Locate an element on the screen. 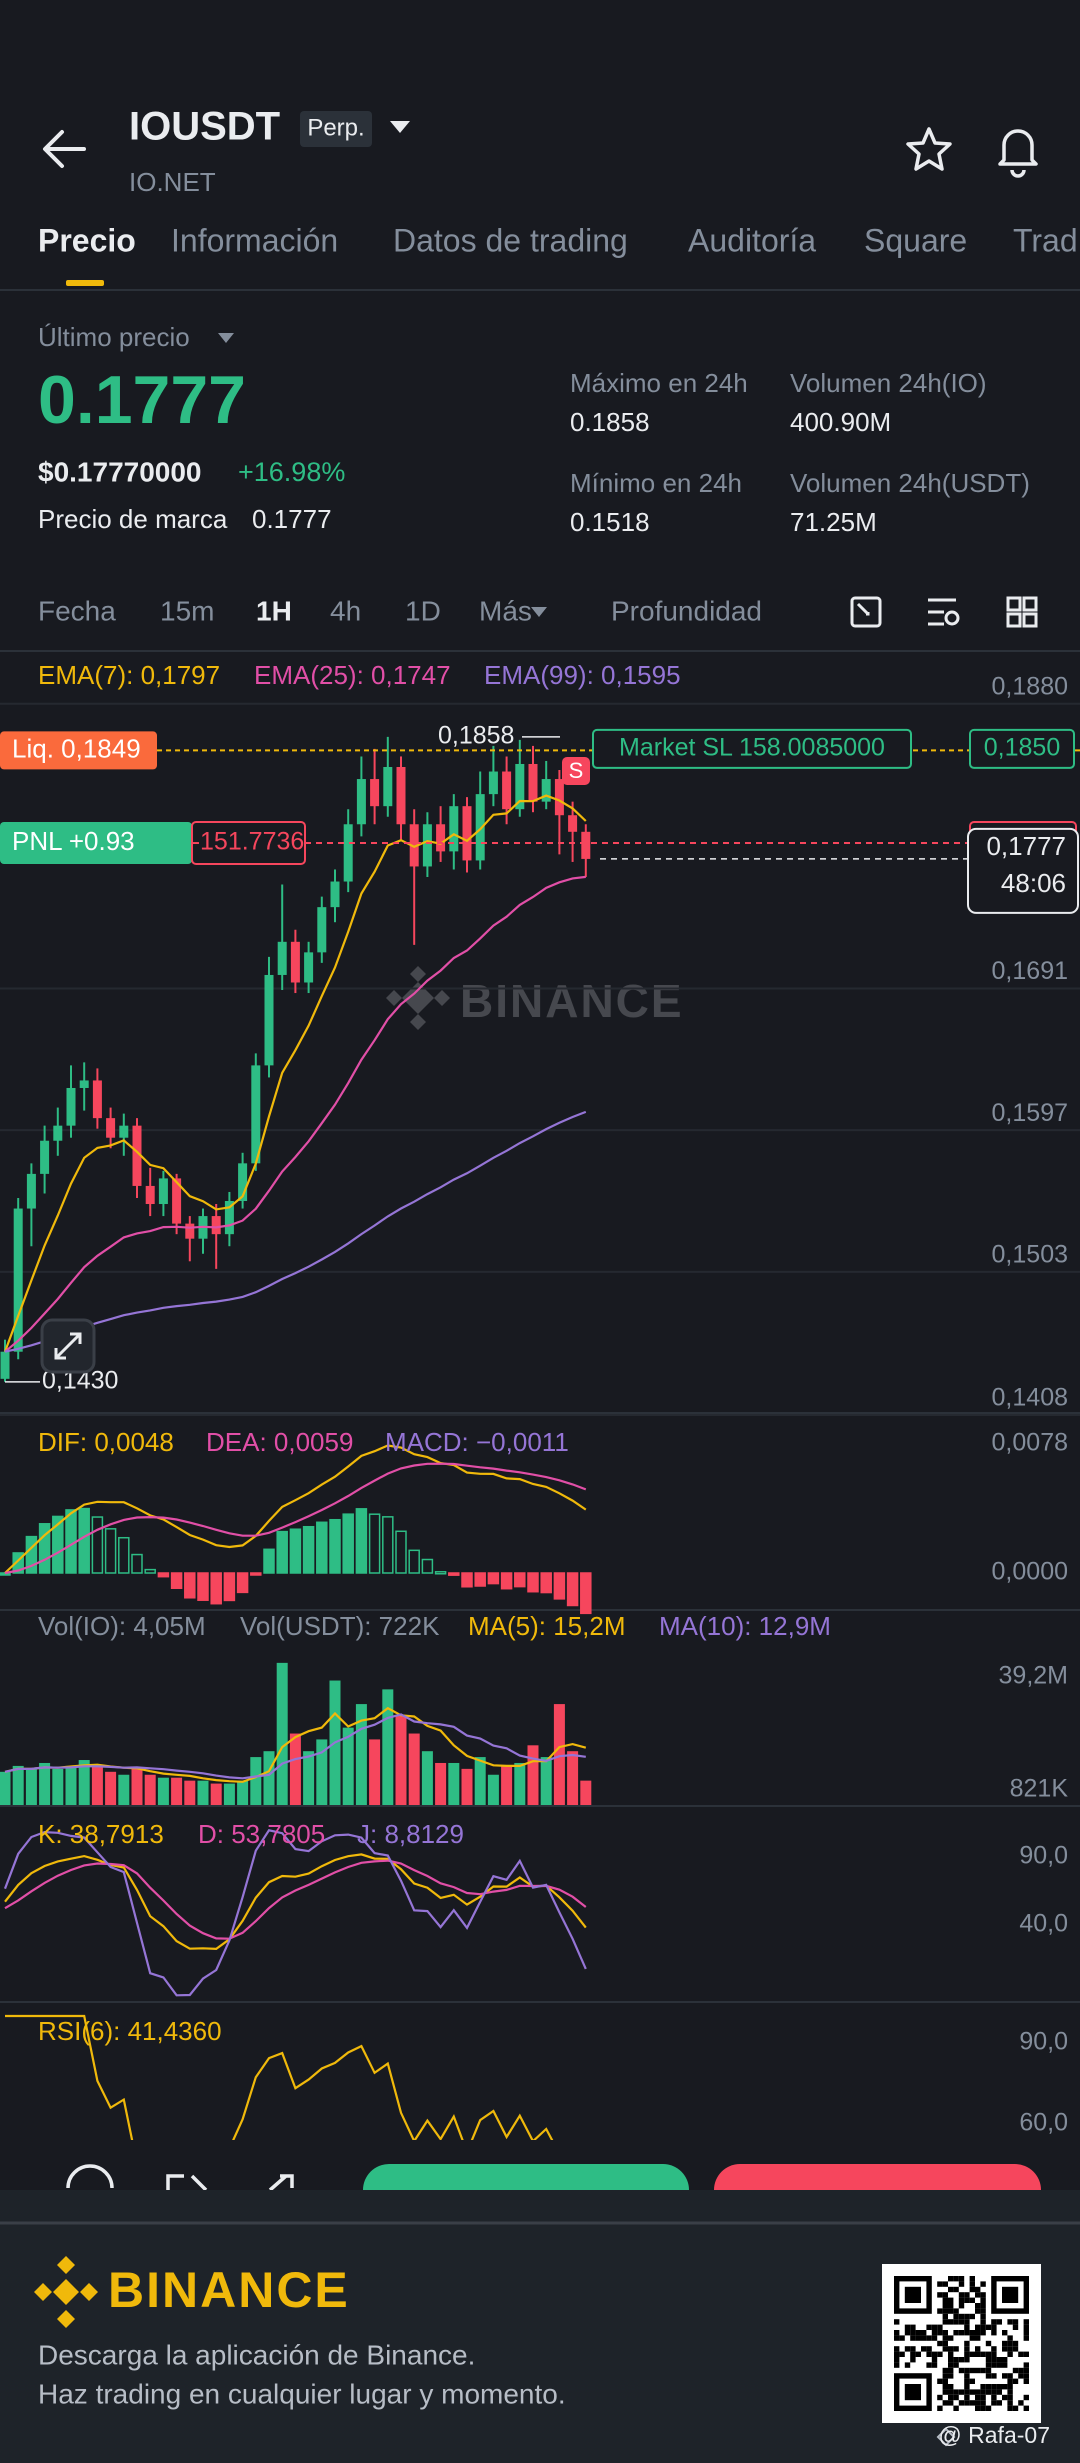 This screenshot has height=2463, width=1080. price-label-dropdown is located at coordinates (226, 338).